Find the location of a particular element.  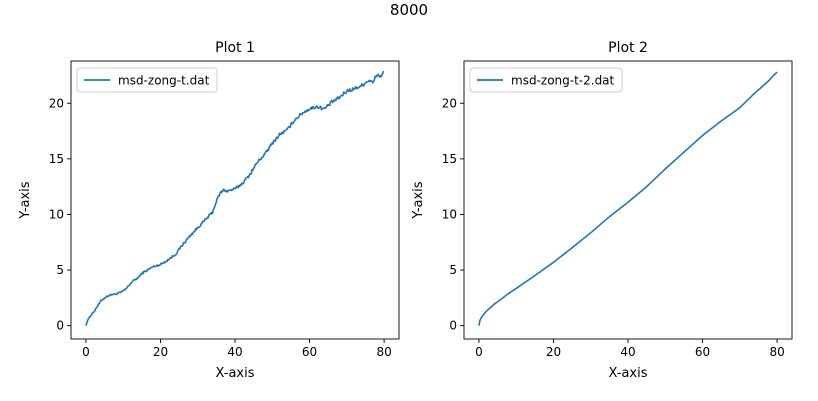

figure-suptitle: 8000 is located at coordinates (409, 10).